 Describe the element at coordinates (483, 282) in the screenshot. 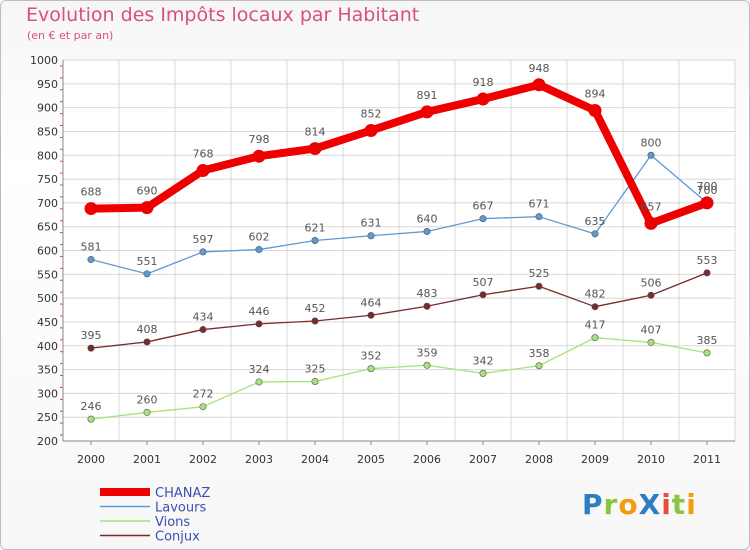

I see `data-label: 507` at that location.